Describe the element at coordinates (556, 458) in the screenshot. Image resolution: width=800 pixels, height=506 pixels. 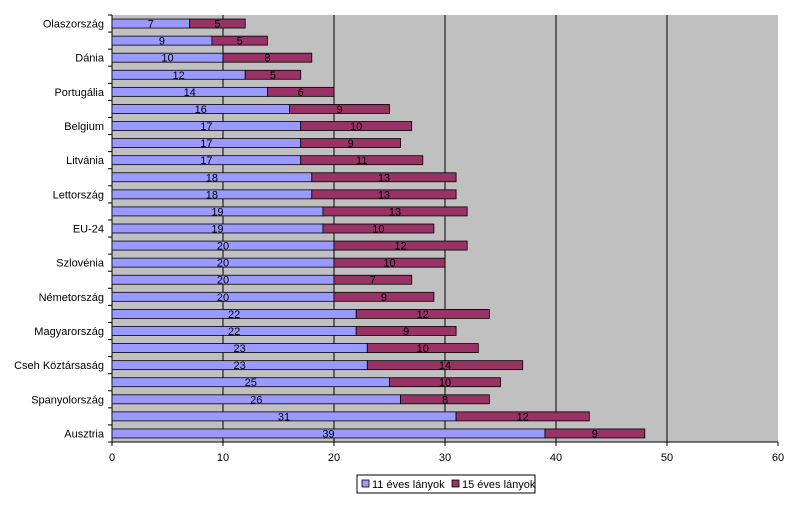
I see `x-tick-label: 40` at that location.